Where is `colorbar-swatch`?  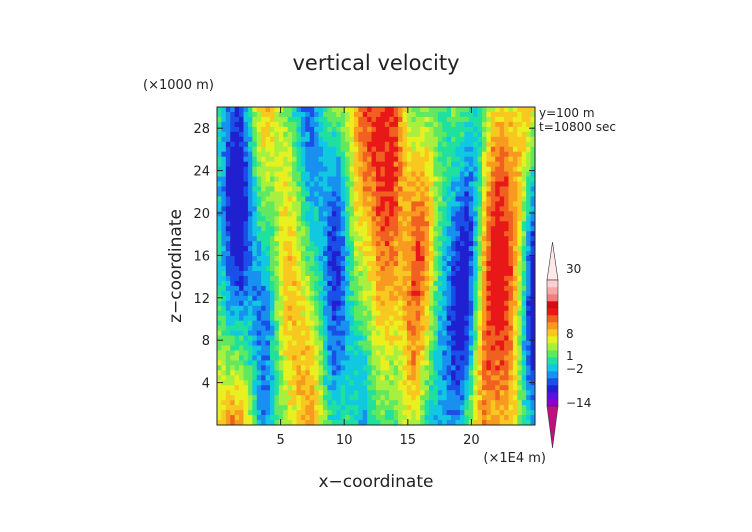 colorbar-swatch is located at coordinates (552, 347).